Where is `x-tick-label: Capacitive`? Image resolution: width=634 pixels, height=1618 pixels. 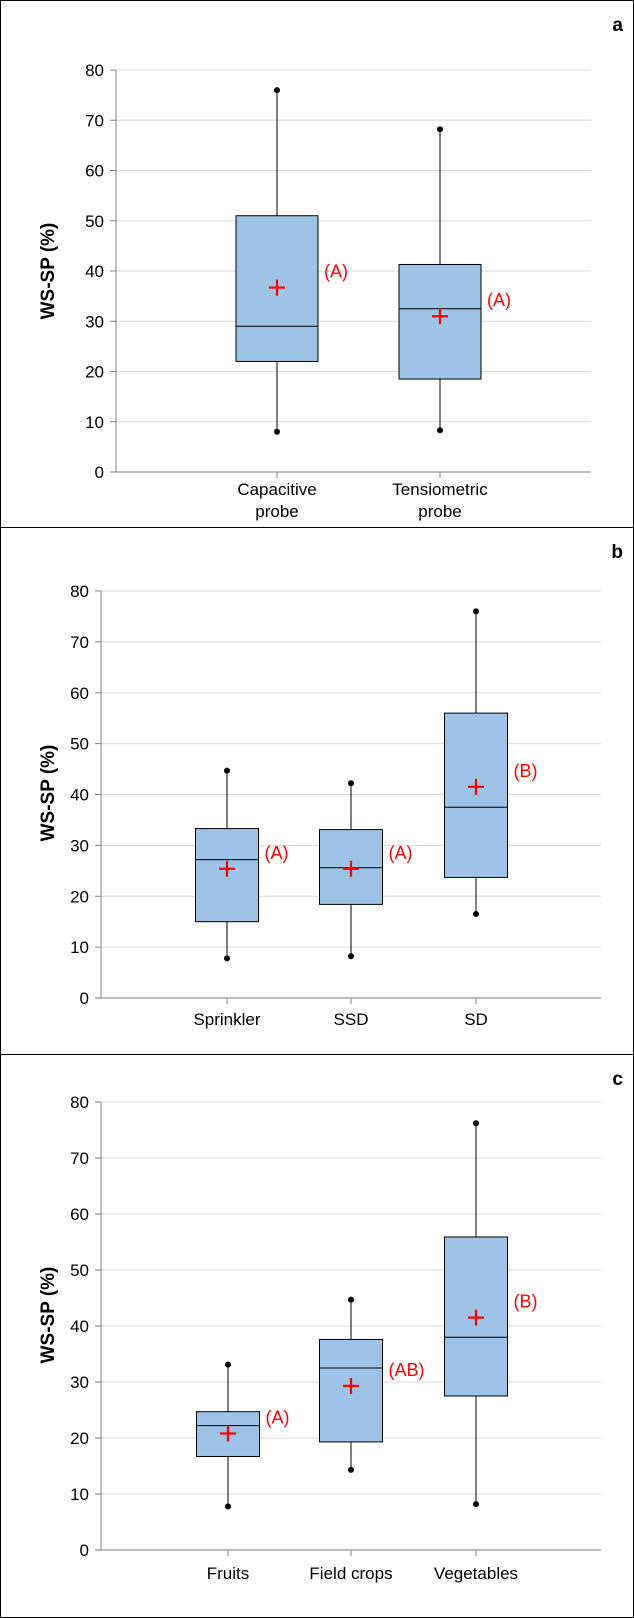
x-tick-label: Capacitive is located at coordinates (276, 489).